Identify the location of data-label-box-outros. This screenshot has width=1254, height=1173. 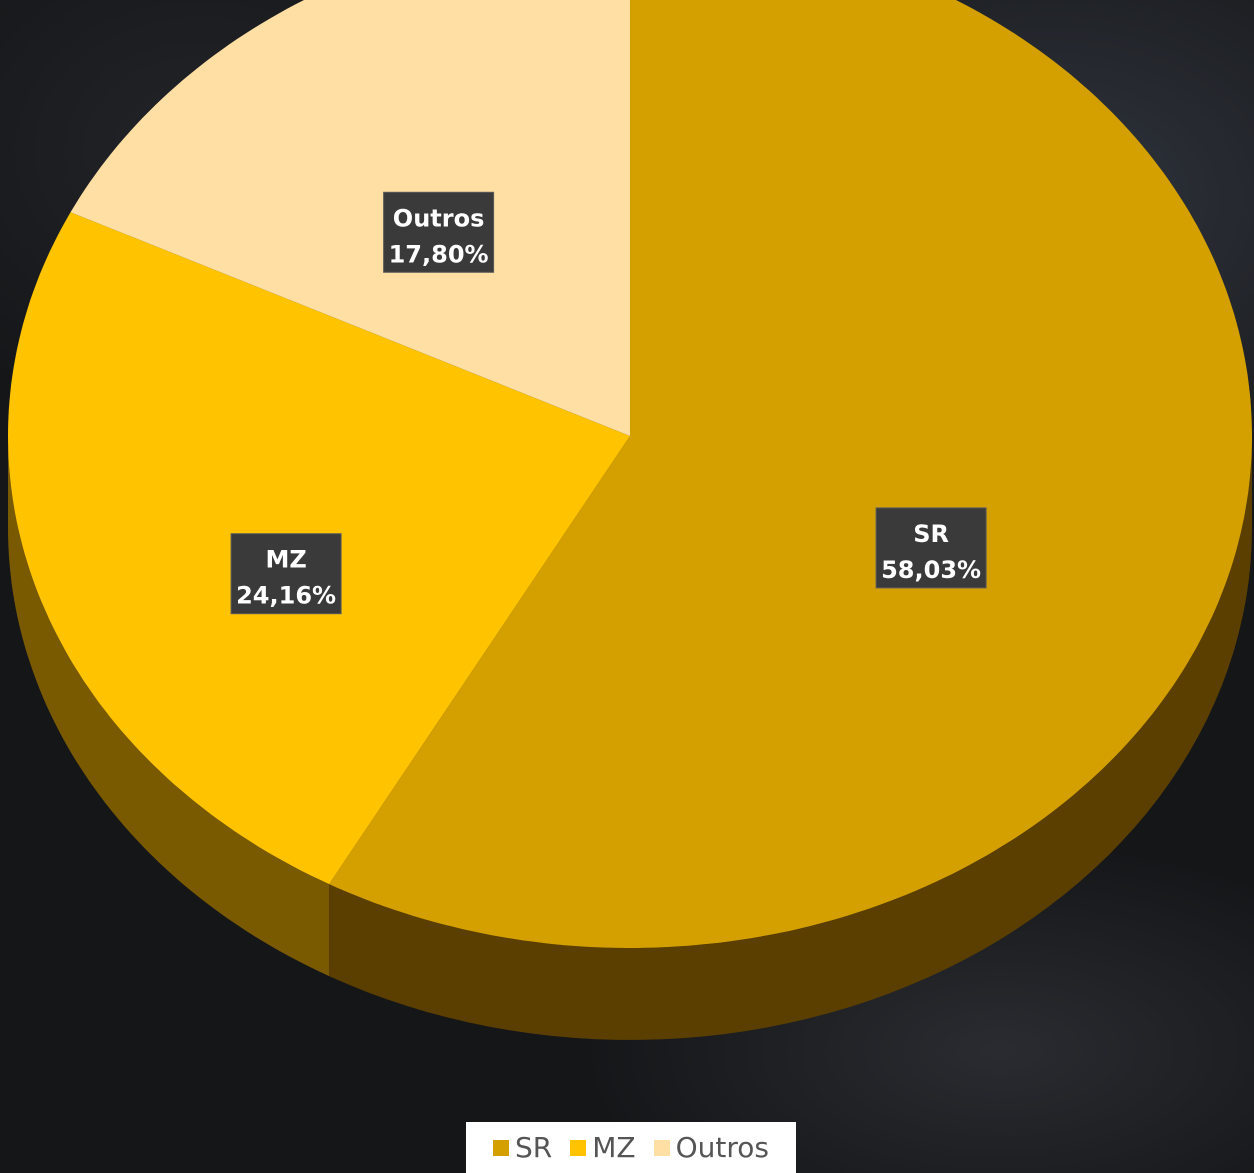
(439, 232).